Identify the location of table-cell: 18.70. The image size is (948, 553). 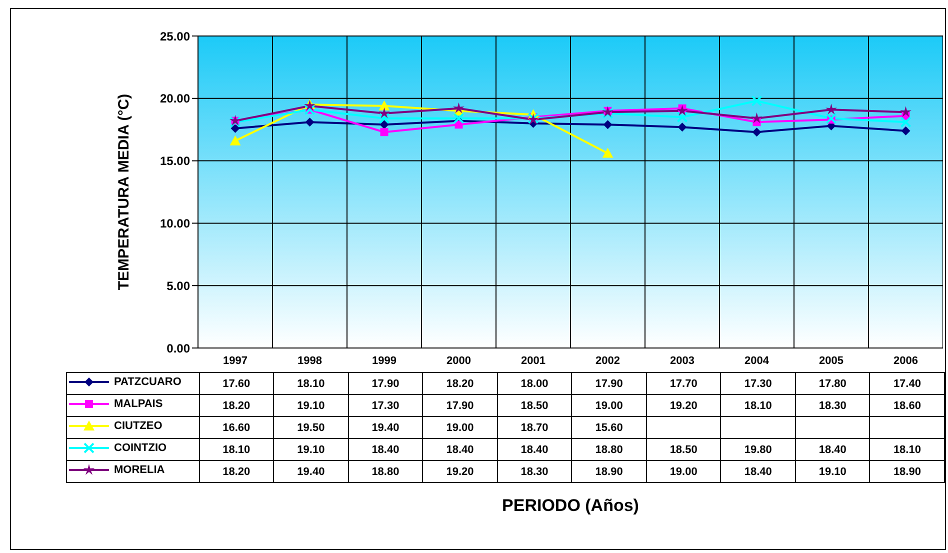
(534, 427).